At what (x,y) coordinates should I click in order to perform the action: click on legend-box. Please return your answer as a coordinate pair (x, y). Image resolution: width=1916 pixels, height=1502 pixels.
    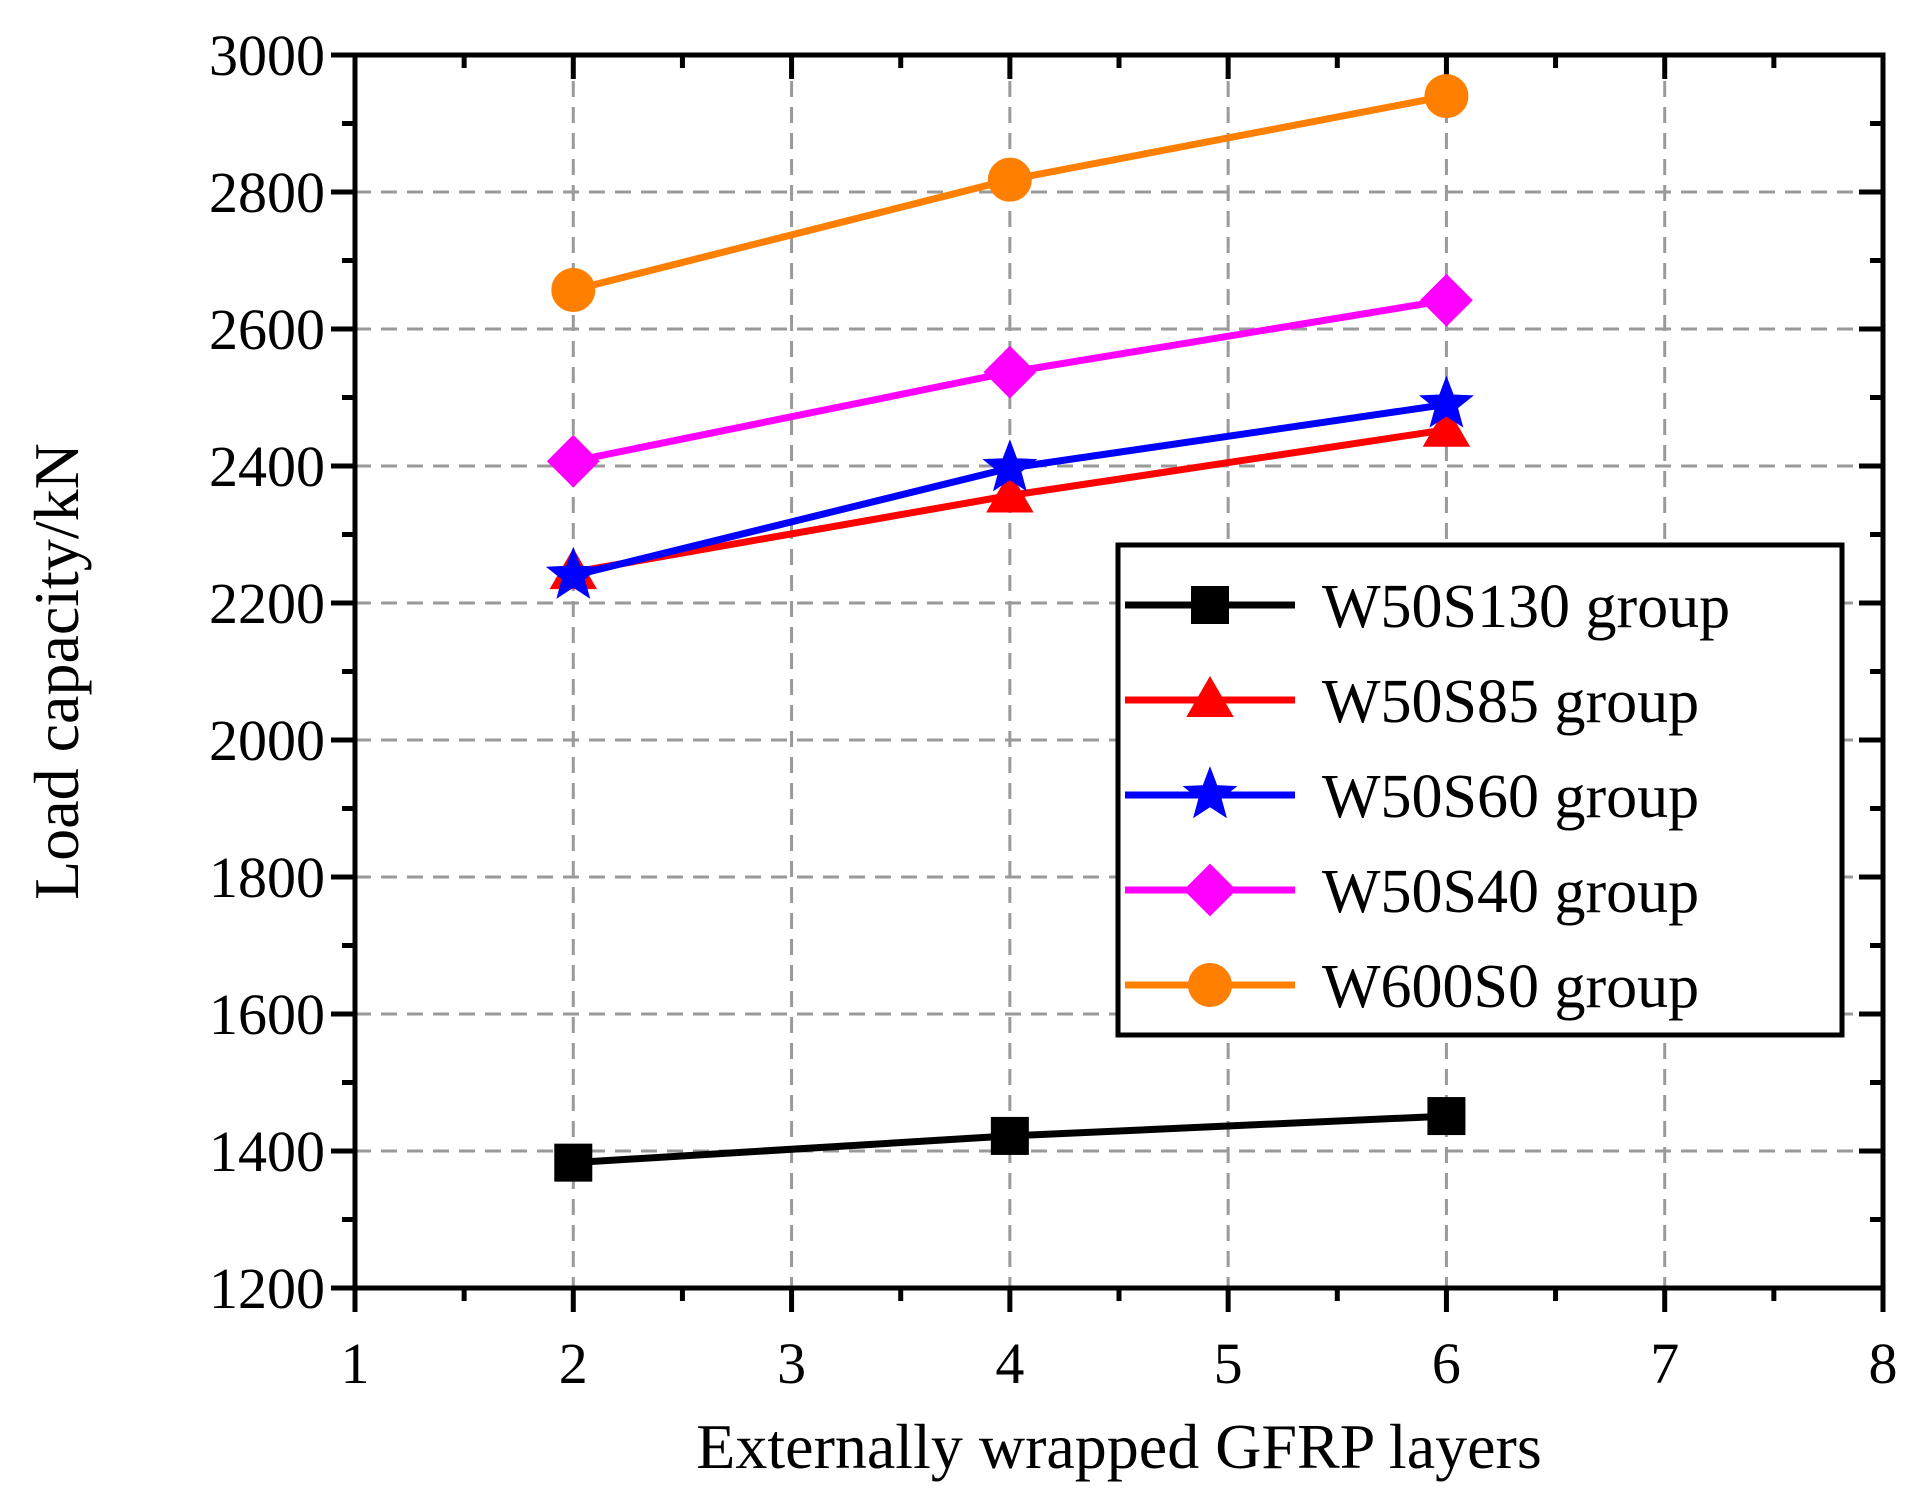
    Looking at the image, I should click on (1480, 790).